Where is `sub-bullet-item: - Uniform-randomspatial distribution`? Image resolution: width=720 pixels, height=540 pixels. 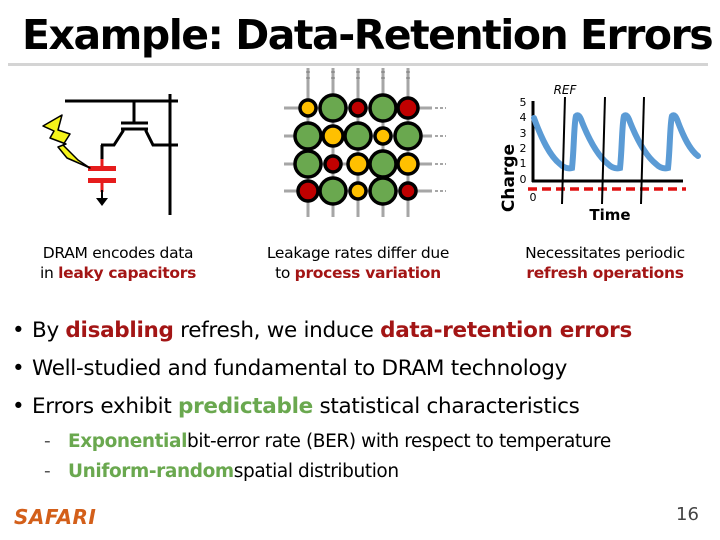
sub-bullet-item: - Uniform-randomspatial distribution is located at coordinates (221, 472).